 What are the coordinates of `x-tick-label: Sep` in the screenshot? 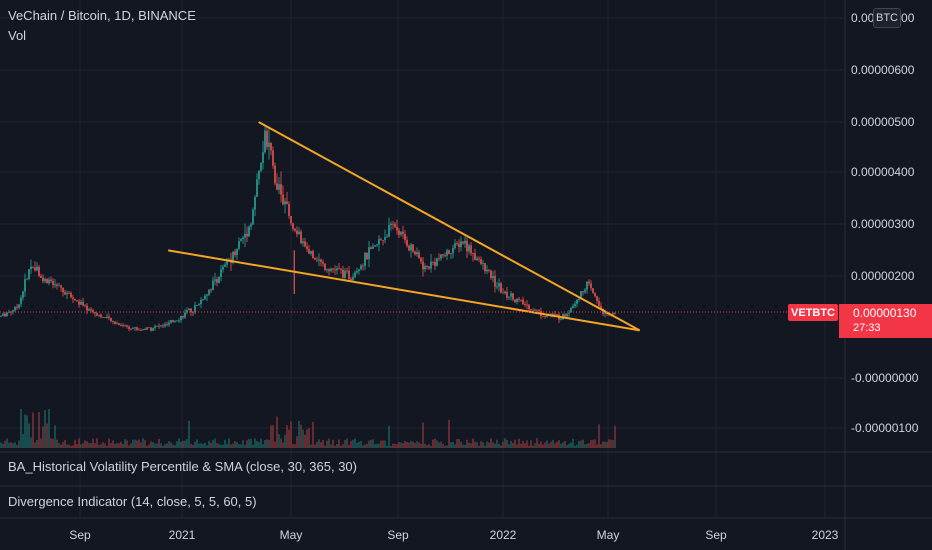 It's located at (716, 535).